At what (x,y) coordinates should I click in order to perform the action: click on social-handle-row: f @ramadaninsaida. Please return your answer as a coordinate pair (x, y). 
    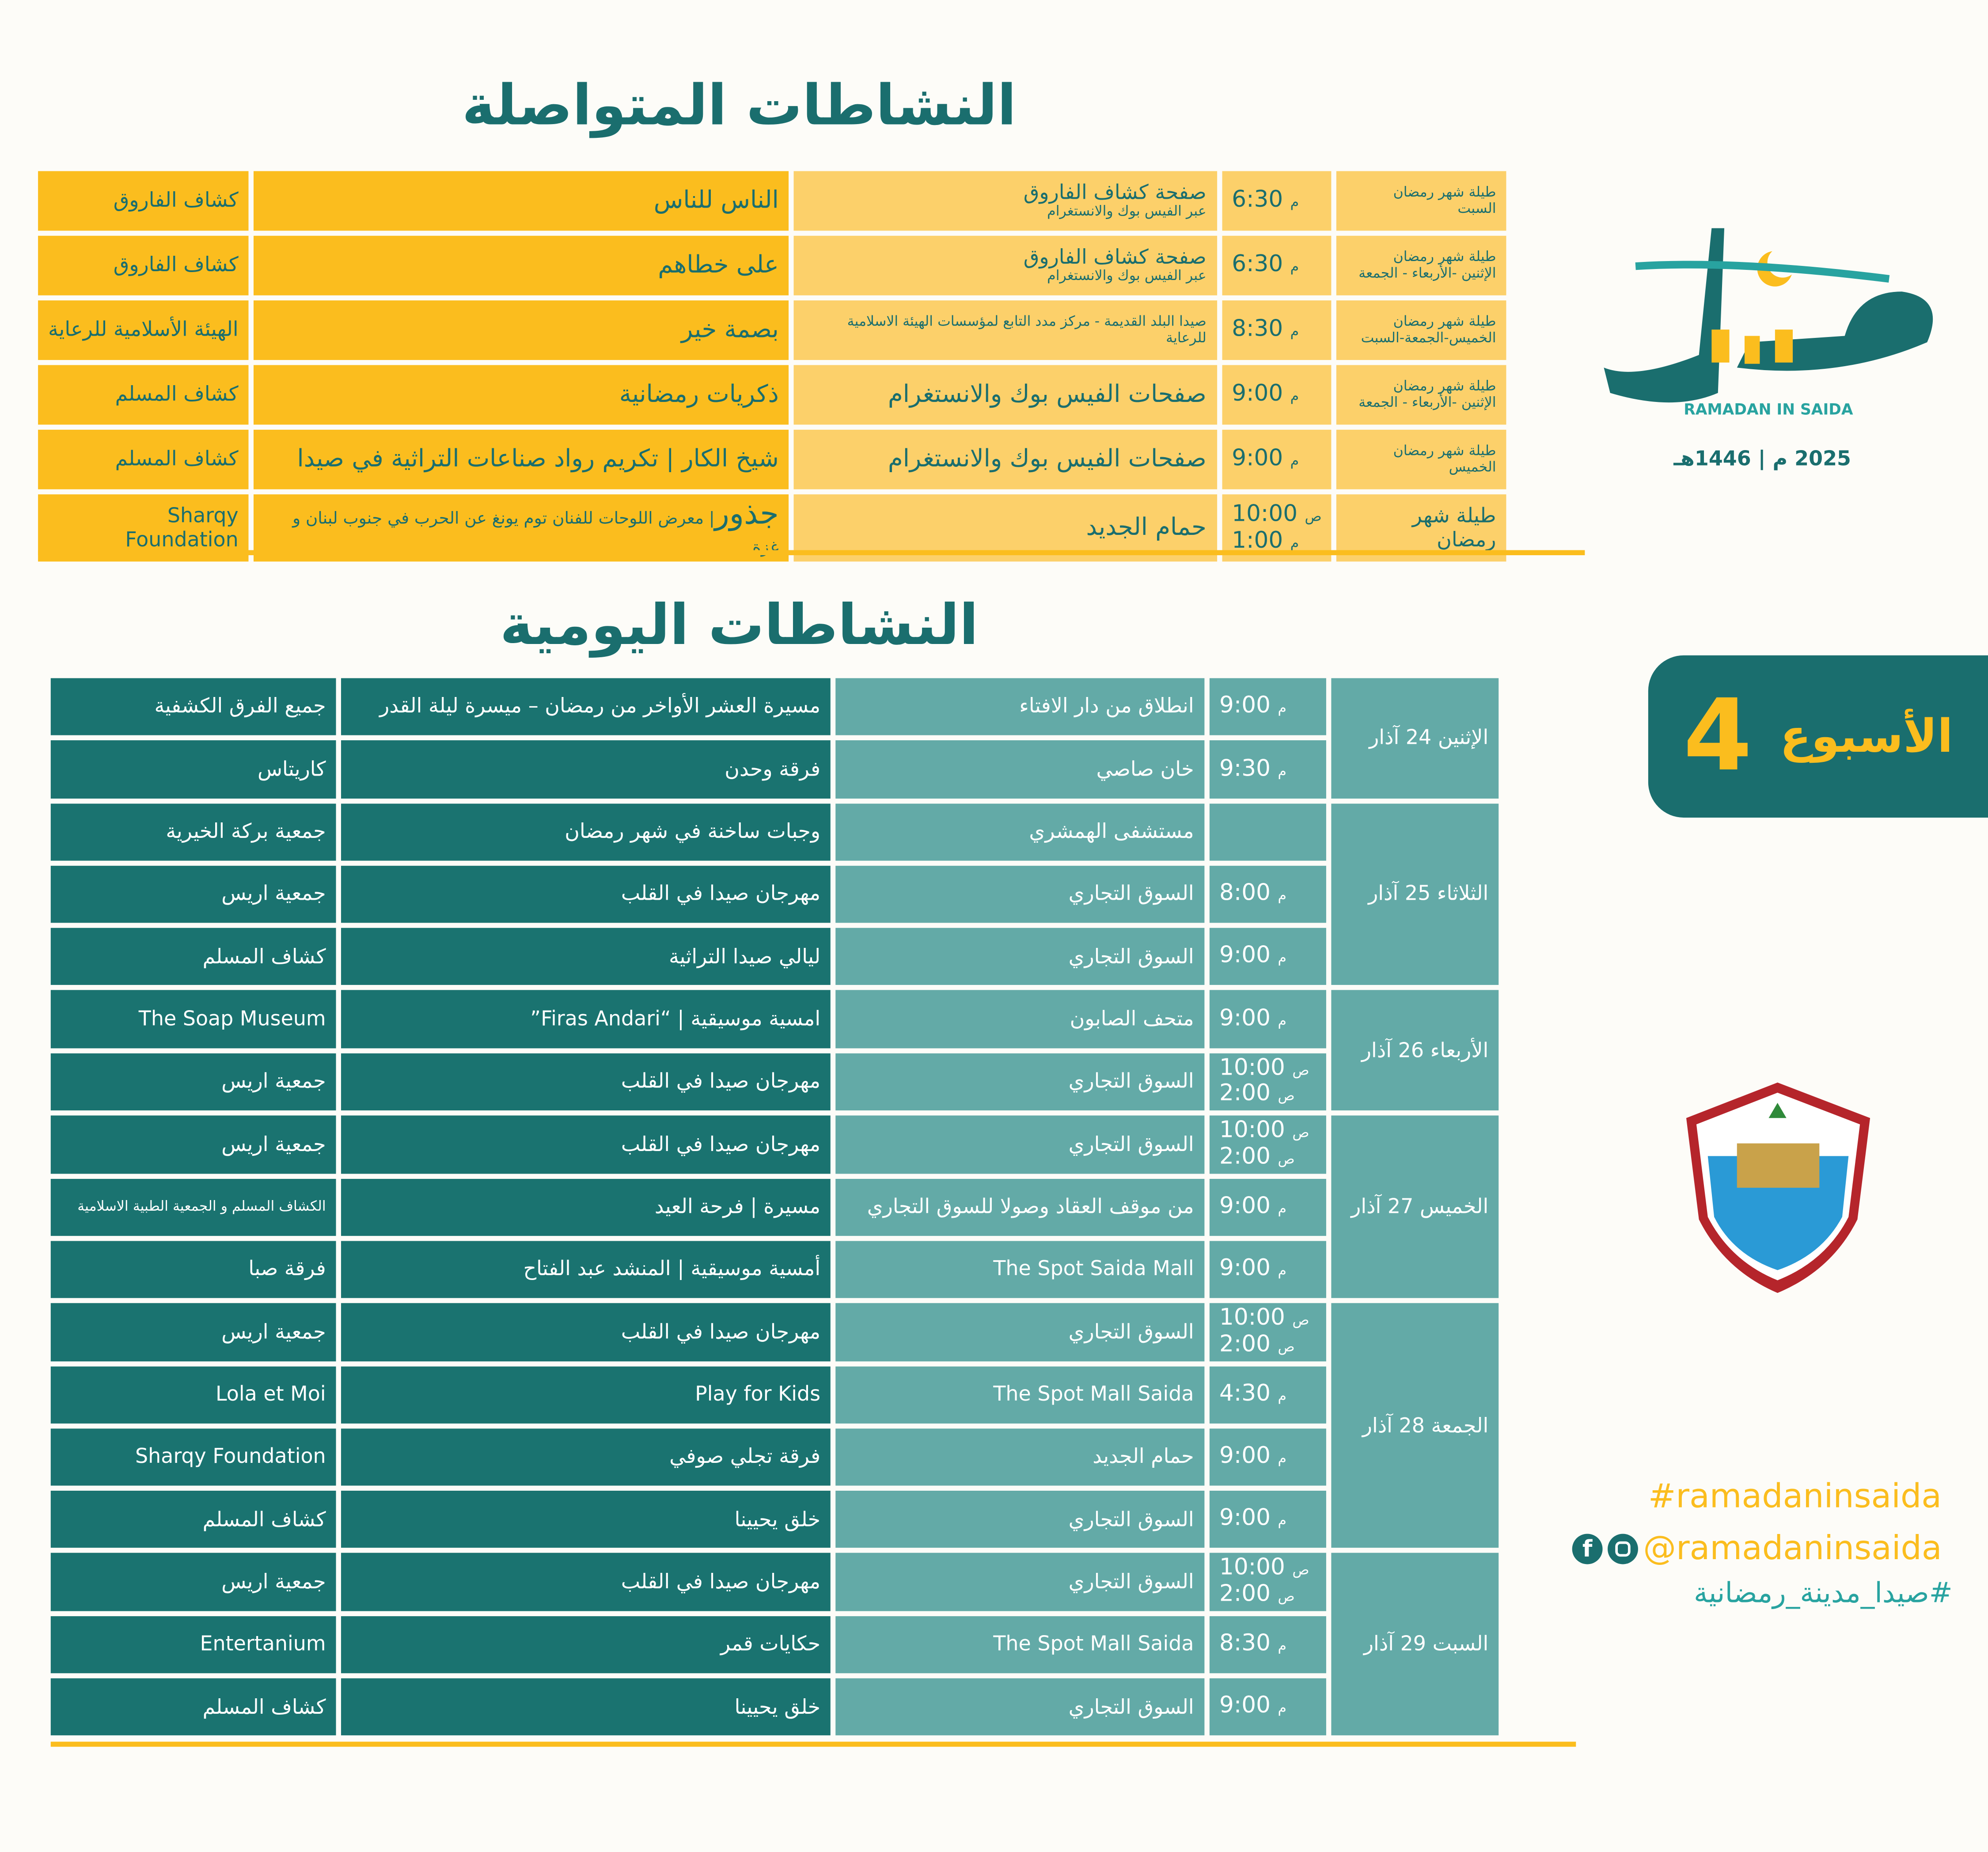
    Looking at the image, I should click on (1762, 1549).